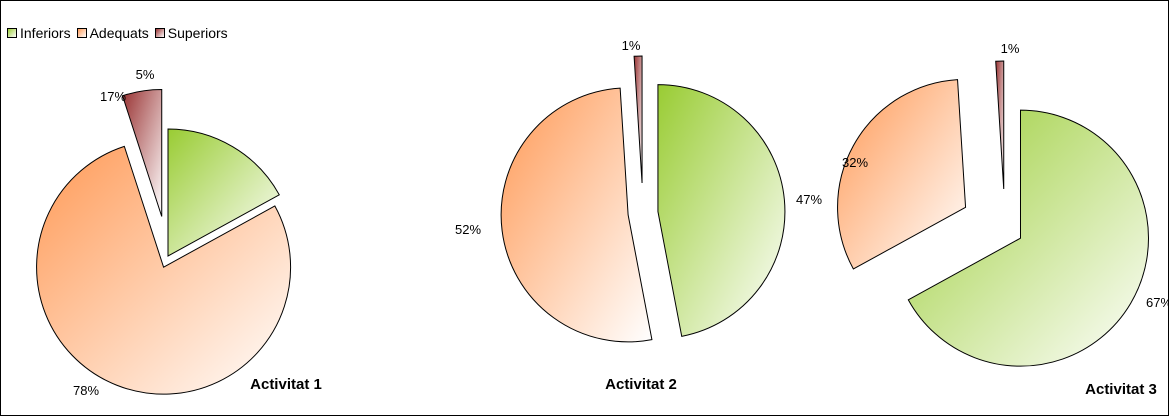  Describe the element at coordinates (197, 33) in the screenshot. I see `legend-label: Superiors` at that location.